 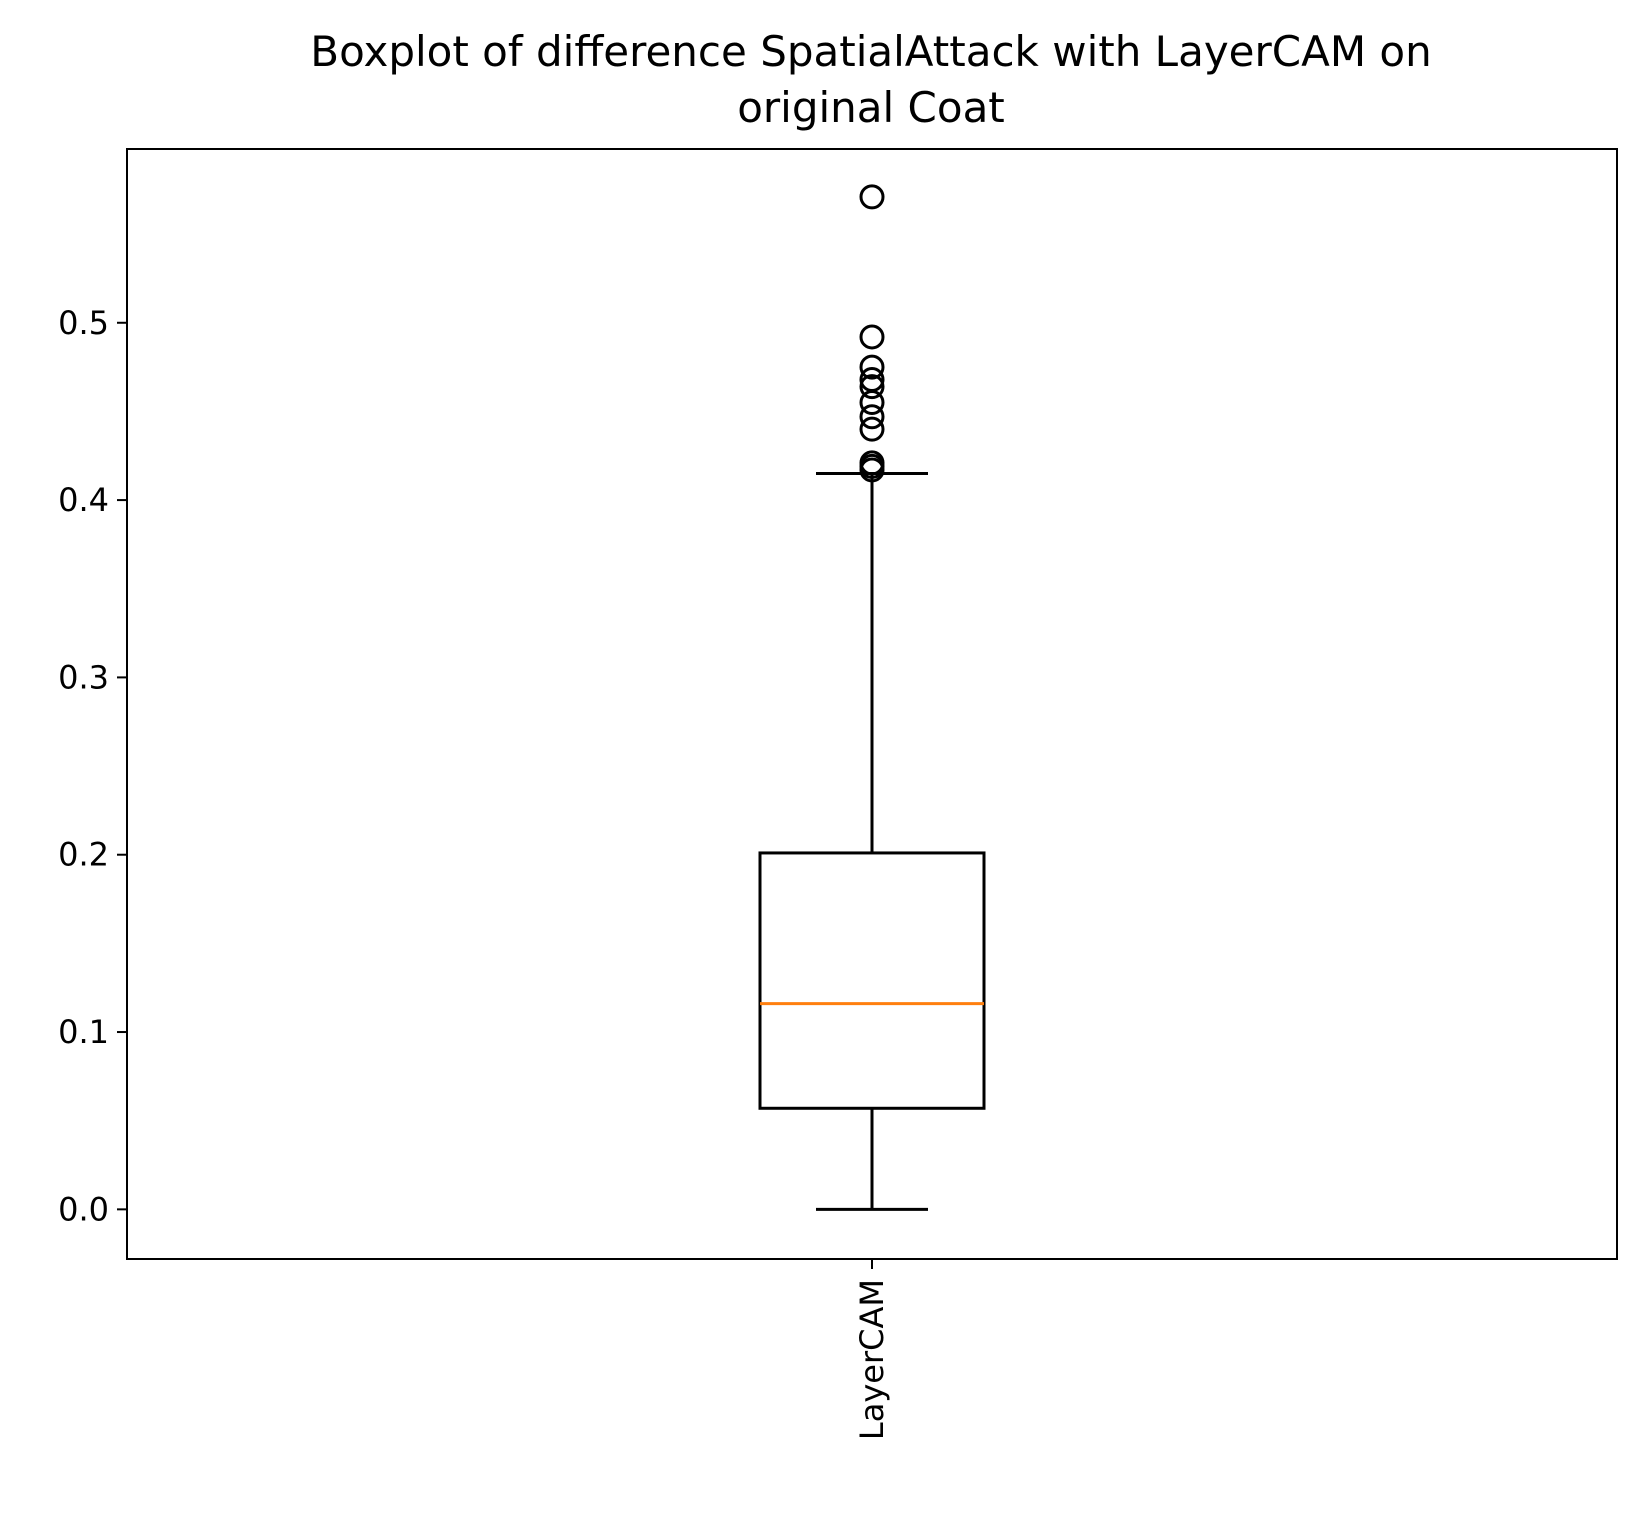 I want to click on iqr-box, so click(x=872, y=980).